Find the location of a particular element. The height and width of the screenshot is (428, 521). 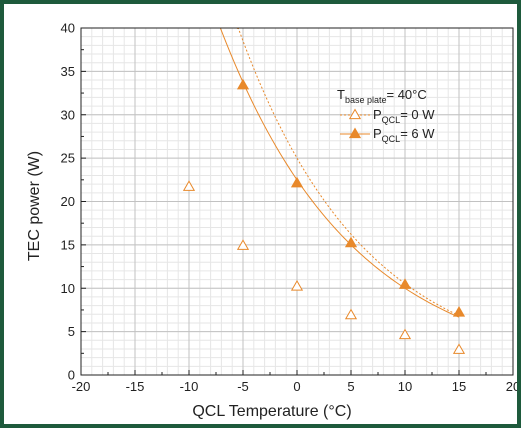

x-tick-label: -10 is located at coordinates (189, 386).